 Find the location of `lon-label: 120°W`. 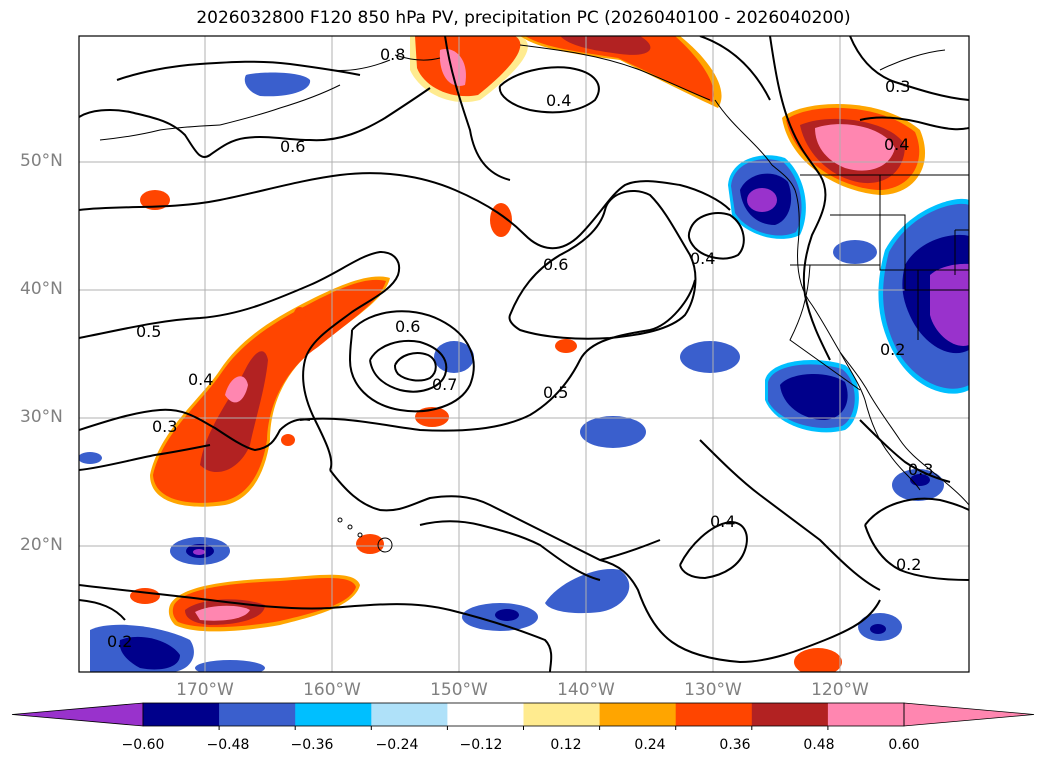

lon-label: 120°W is located at coordinates (840, 690).